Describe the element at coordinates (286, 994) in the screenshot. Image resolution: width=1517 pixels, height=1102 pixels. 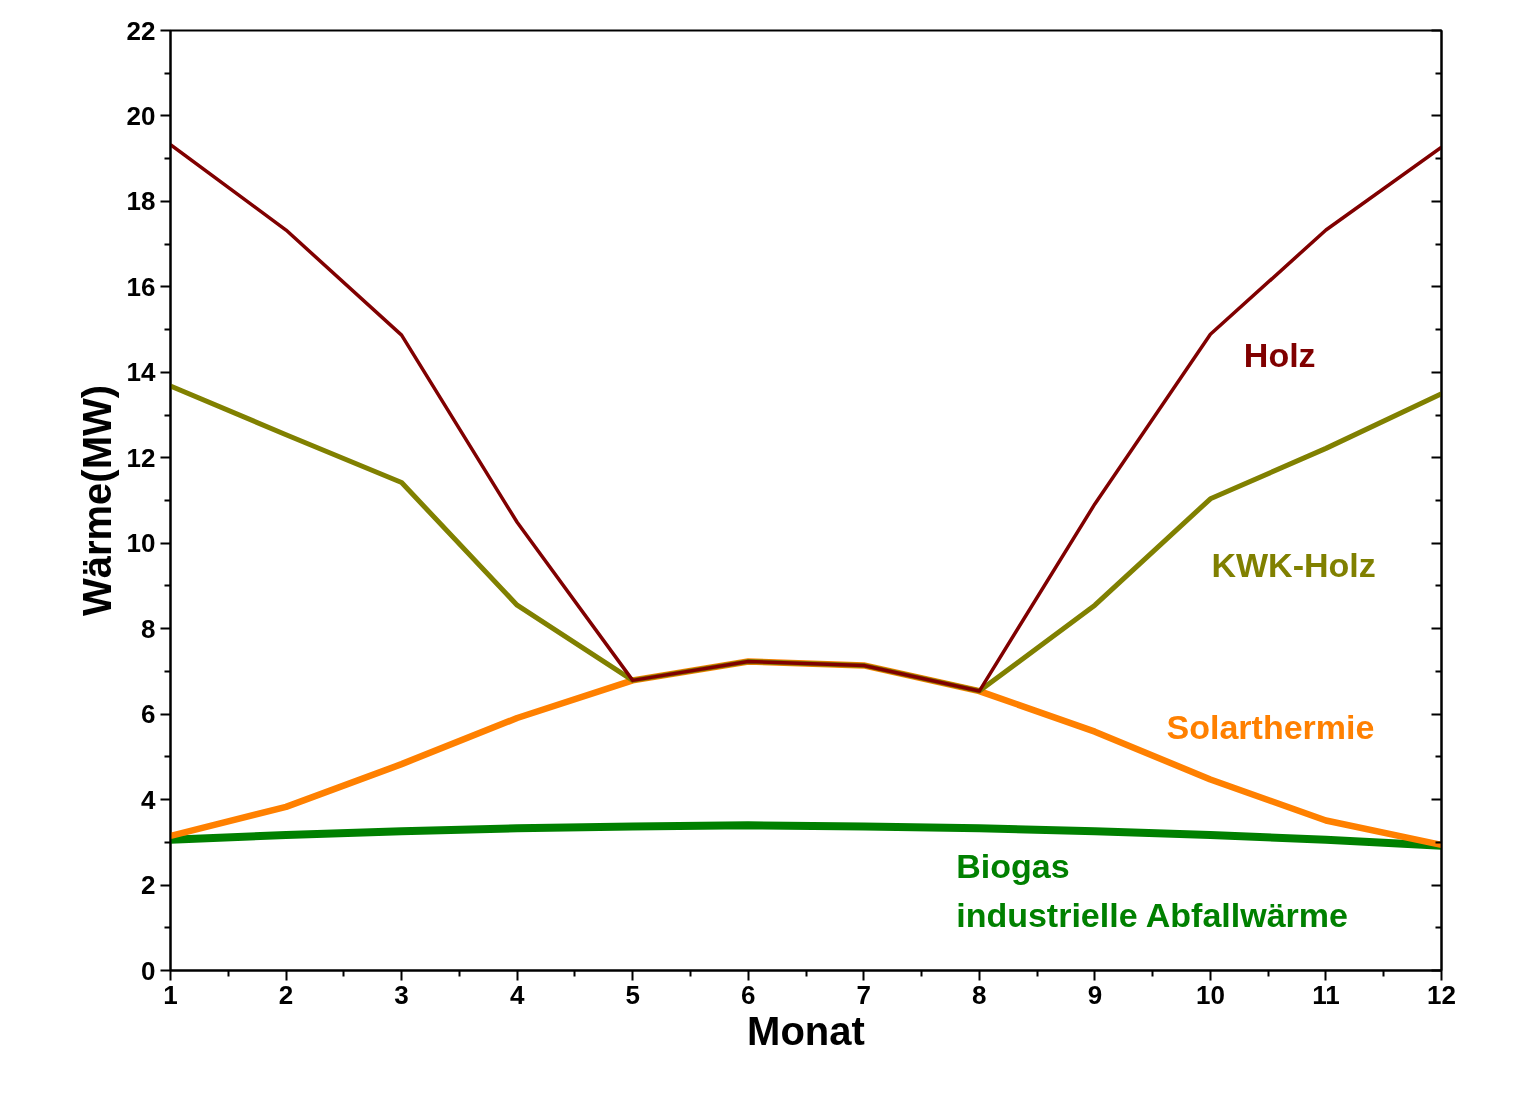
I see `x-tick-label: 2` at that location.